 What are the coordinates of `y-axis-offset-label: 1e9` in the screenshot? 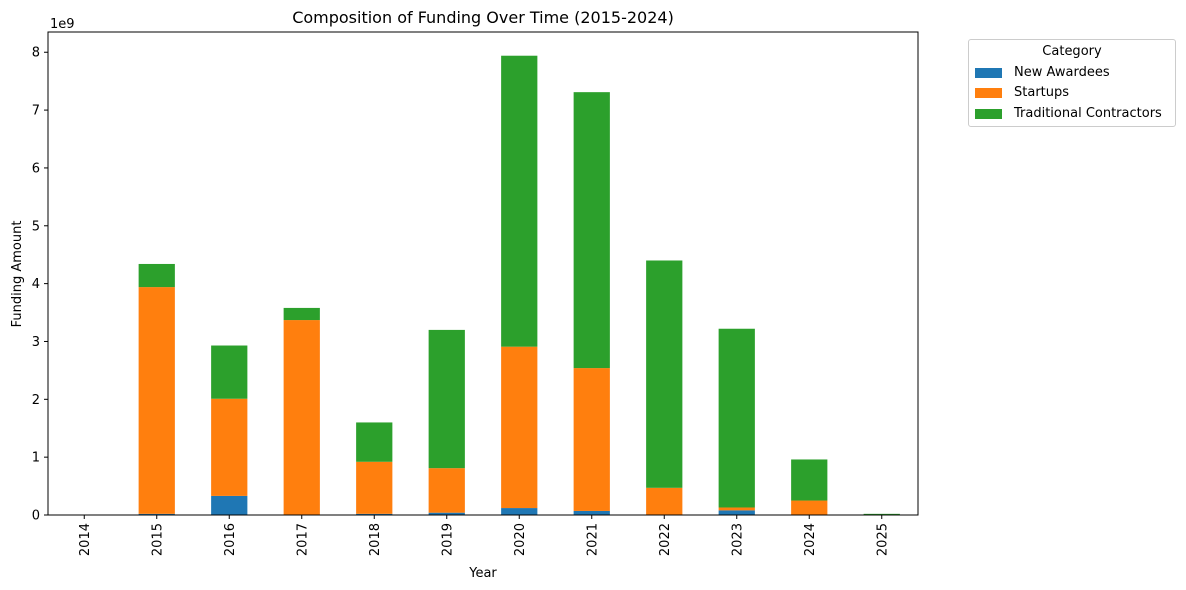 It's located at (62, 24).